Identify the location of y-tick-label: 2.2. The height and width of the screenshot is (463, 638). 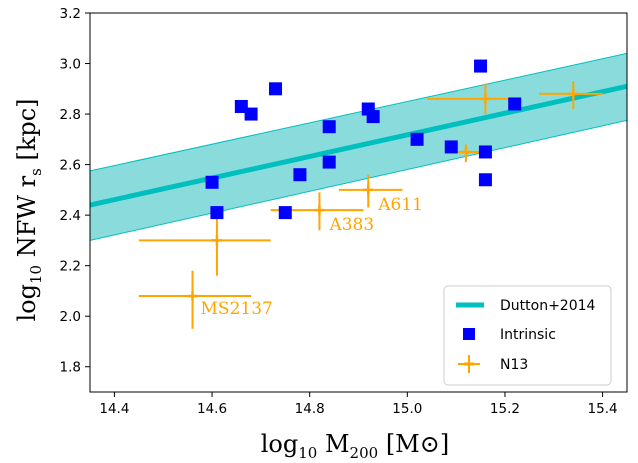
(70, 267).